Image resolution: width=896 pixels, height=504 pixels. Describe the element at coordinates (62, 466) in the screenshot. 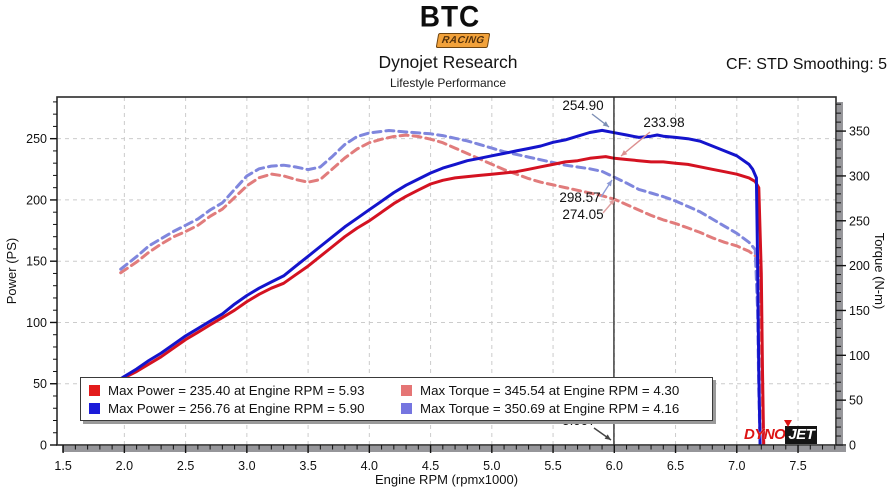

I see `svg-text: 1.5` at that location.